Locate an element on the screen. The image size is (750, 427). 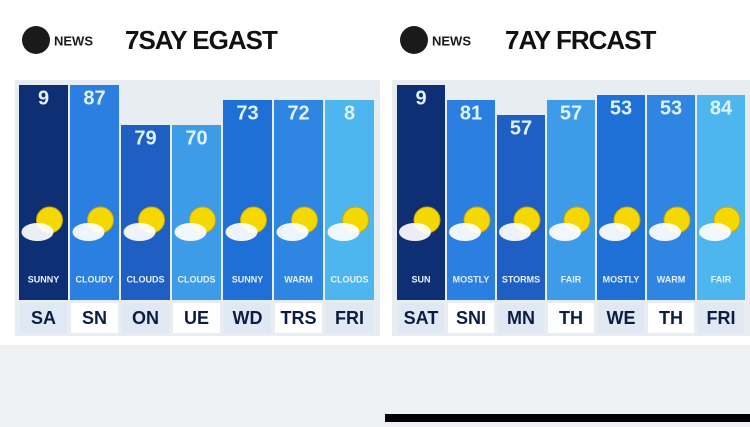
day: SAT is located at coordinates (421, 318).